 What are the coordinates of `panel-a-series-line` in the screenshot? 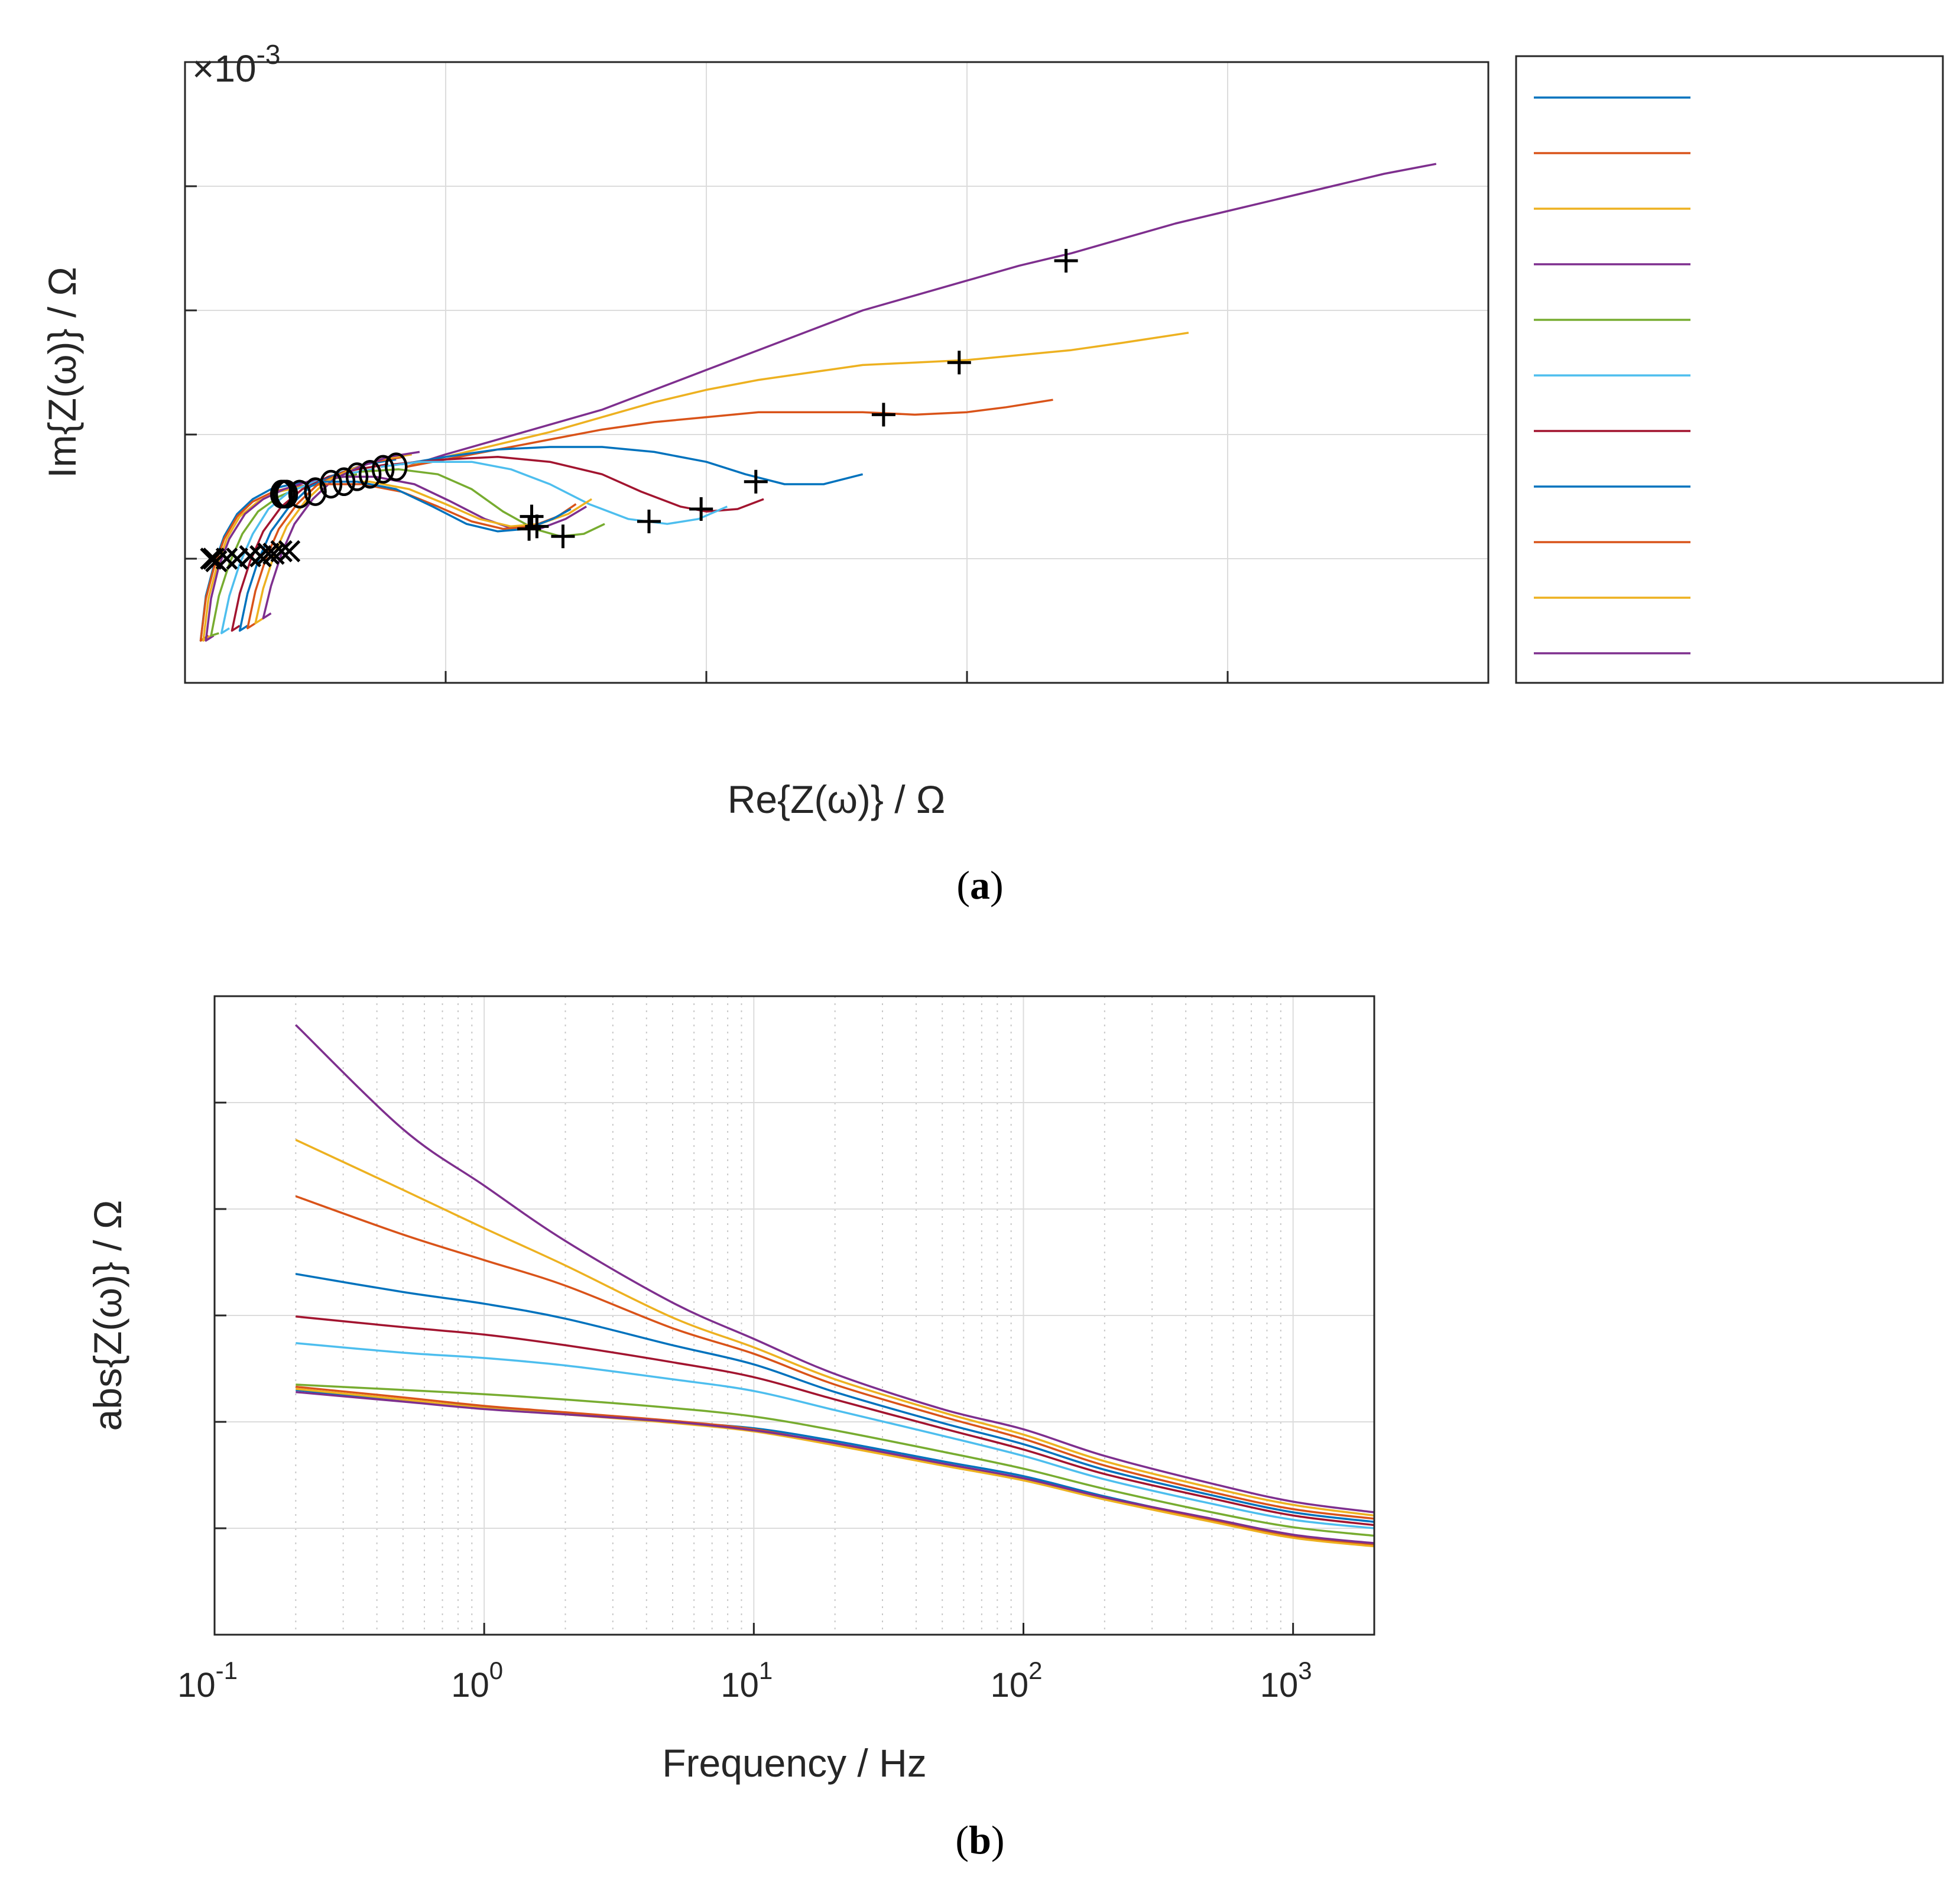 It's located at (270, 560).